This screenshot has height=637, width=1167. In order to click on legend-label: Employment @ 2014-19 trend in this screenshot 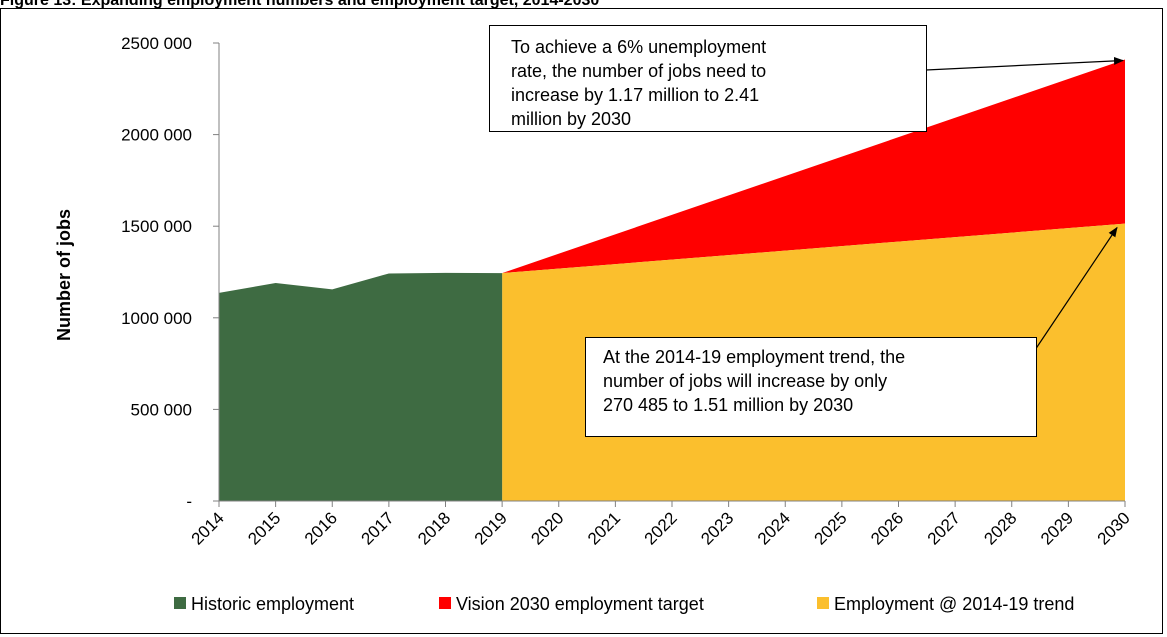, I will do `click(954, 604)`.